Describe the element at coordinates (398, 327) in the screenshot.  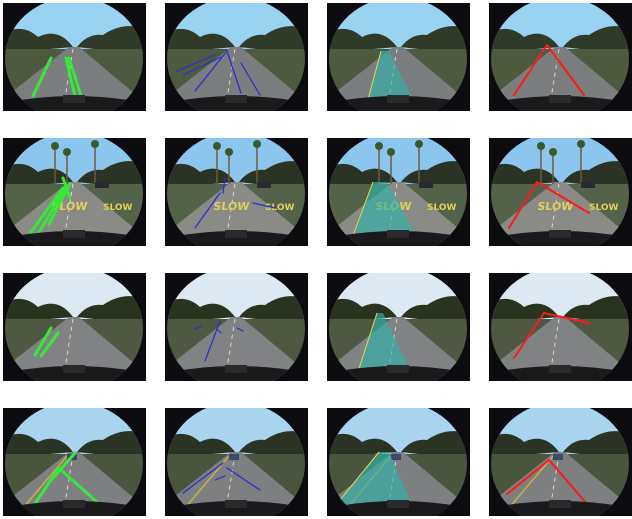
I see `frame-r2-region` at that location.